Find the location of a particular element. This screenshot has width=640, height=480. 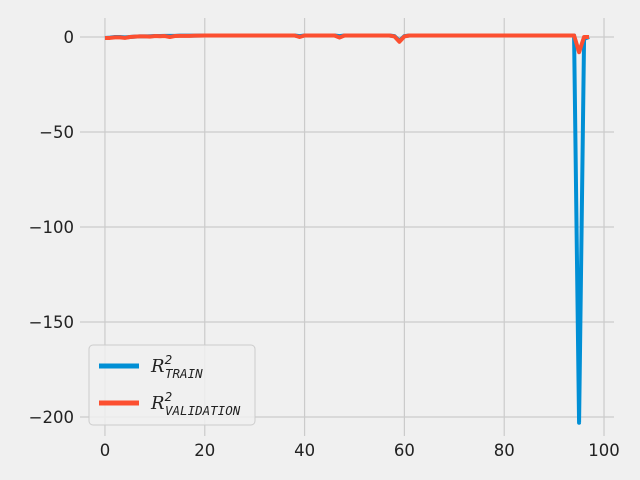

legend-train-superscript: 2 is located at coordinates (169, 360).